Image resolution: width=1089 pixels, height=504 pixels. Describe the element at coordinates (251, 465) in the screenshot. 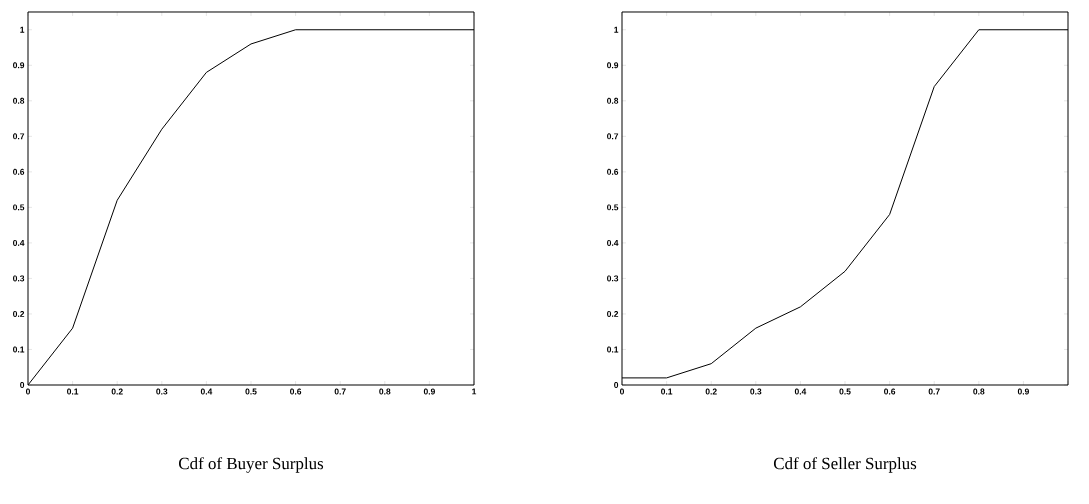

I see `text: Cdf of Buyer Surplus` at that location.